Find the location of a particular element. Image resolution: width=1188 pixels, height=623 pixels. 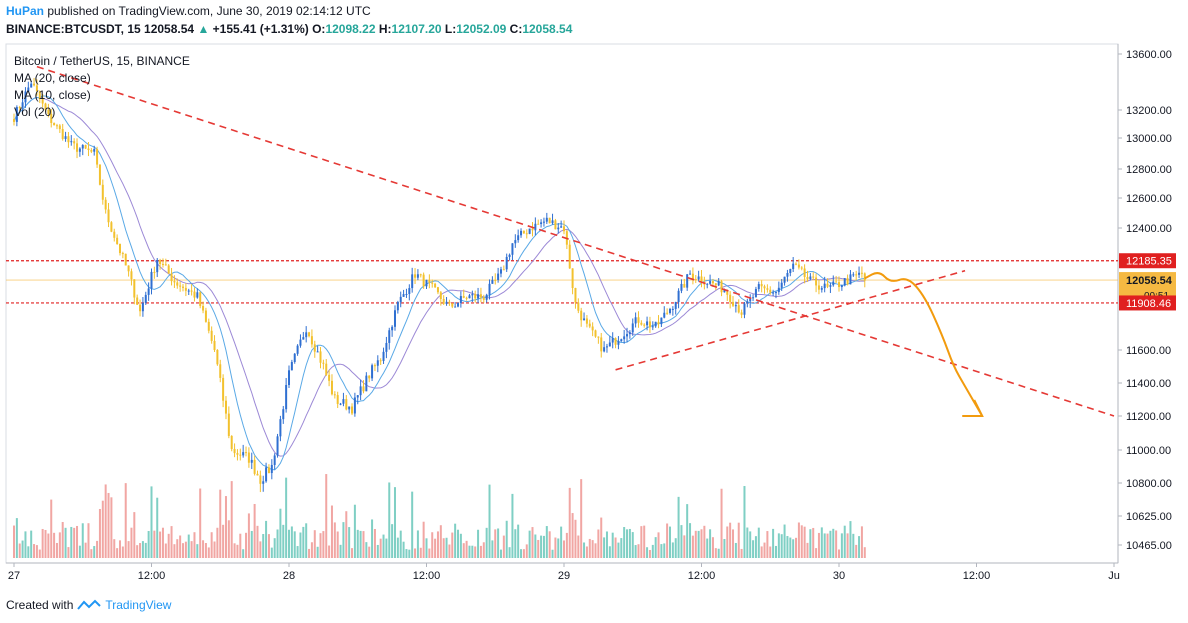

price-tick-label: 12800.00 is located at coordinates (1149, 170).